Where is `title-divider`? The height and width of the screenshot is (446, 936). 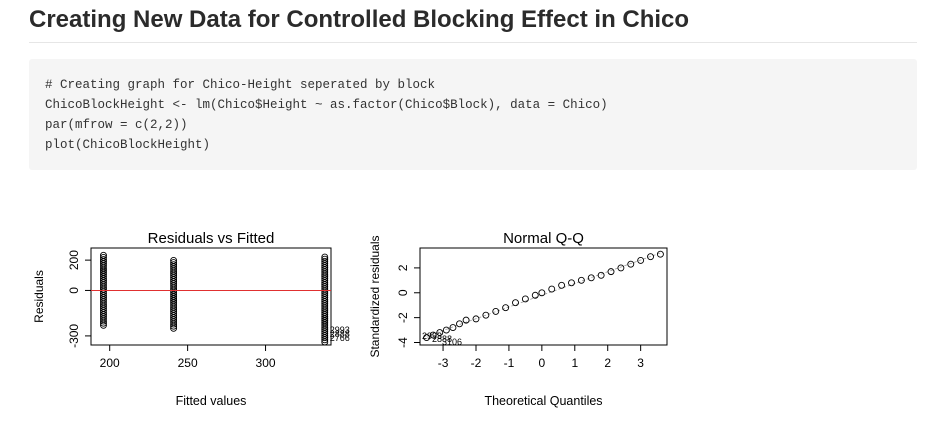
title-divider is located at coordinates (473, 42).